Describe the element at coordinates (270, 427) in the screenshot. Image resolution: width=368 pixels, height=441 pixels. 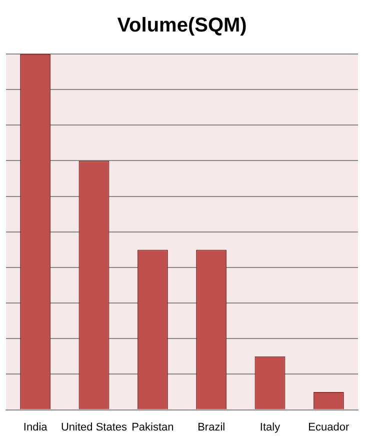
I see `x-tick-label: Italy` at that location.